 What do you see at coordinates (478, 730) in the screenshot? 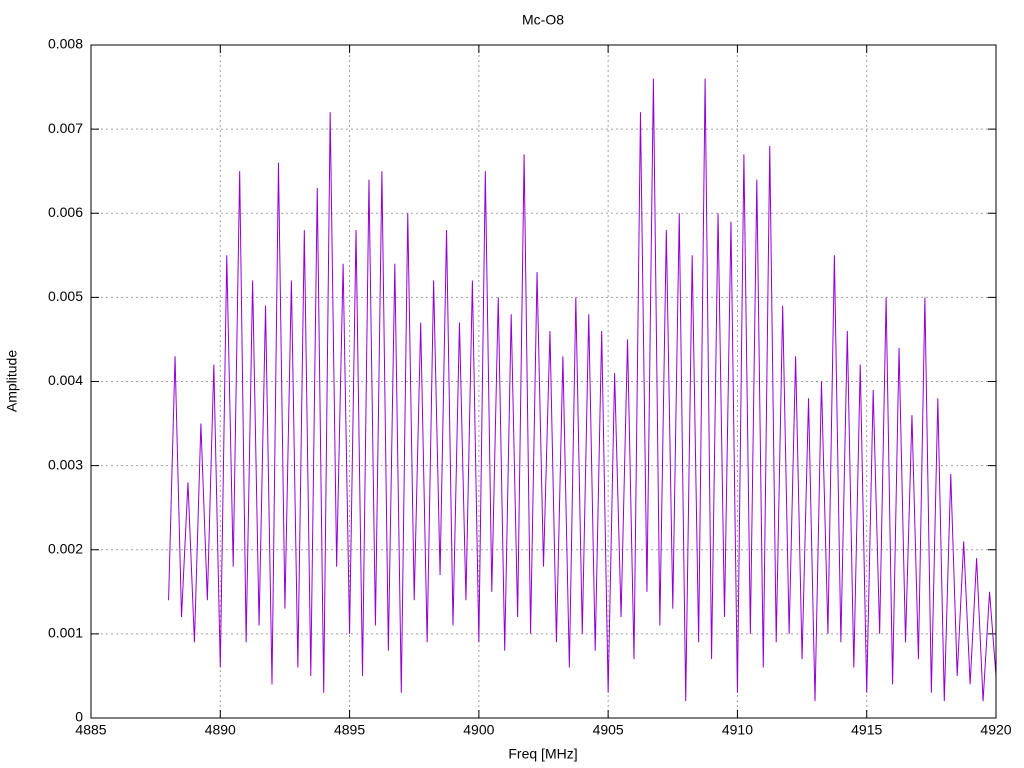
I see `x-tick-label: 4900` at bounding box center [478, 730].